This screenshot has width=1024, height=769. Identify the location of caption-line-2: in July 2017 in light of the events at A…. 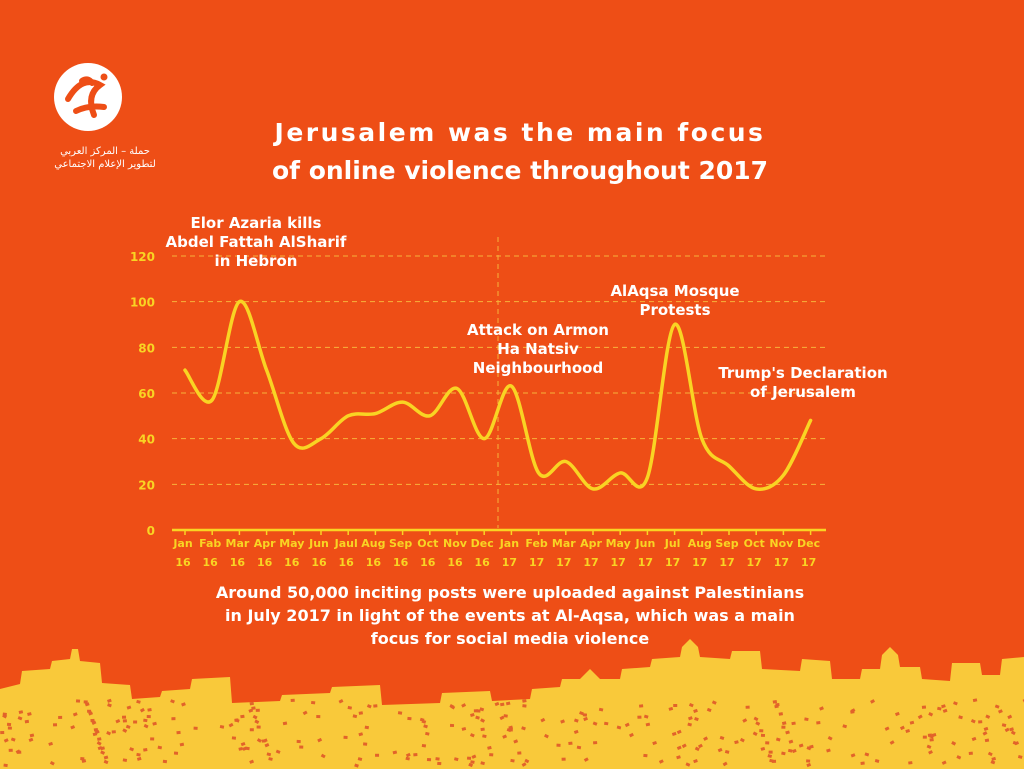
(510, 615).